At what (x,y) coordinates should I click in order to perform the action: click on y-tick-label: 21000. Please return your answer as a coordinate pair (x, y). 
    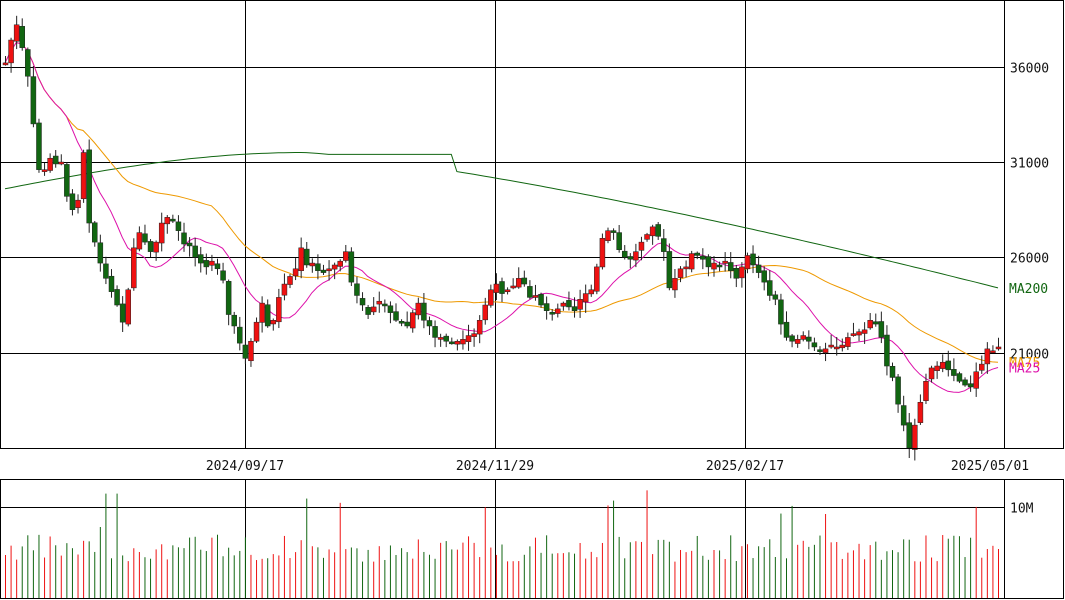
    Looking at the image, I should click on (1029, 355).